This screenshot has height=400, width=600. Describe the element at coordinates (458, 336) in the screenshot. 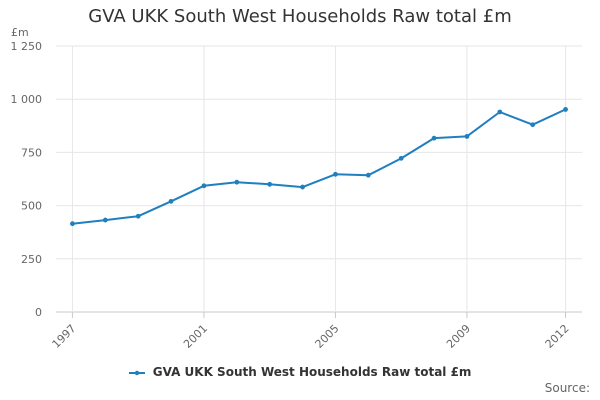

I see `x-tick-label: 2009` at that location.